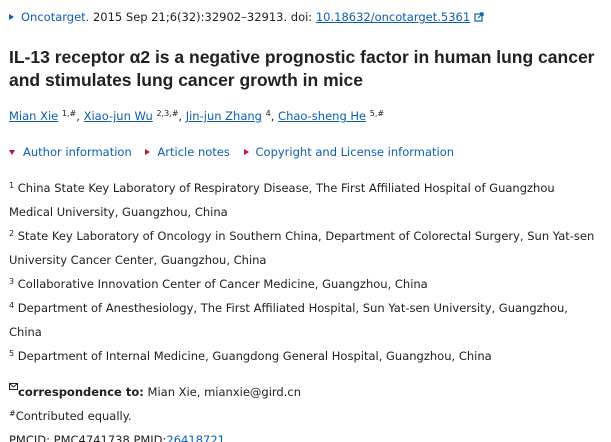 Image resolution: width=611 pixels, height=442 pixels. Describe the element at coordinates (193, 152) in the screenshot. I see `article-notes-link: Article notes` at that location.